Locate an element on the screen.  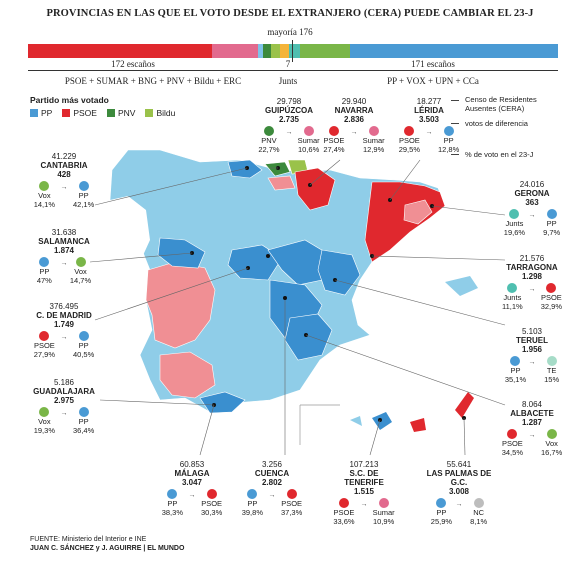
party-percent: 29,5% is located at coordinates (409, 149).